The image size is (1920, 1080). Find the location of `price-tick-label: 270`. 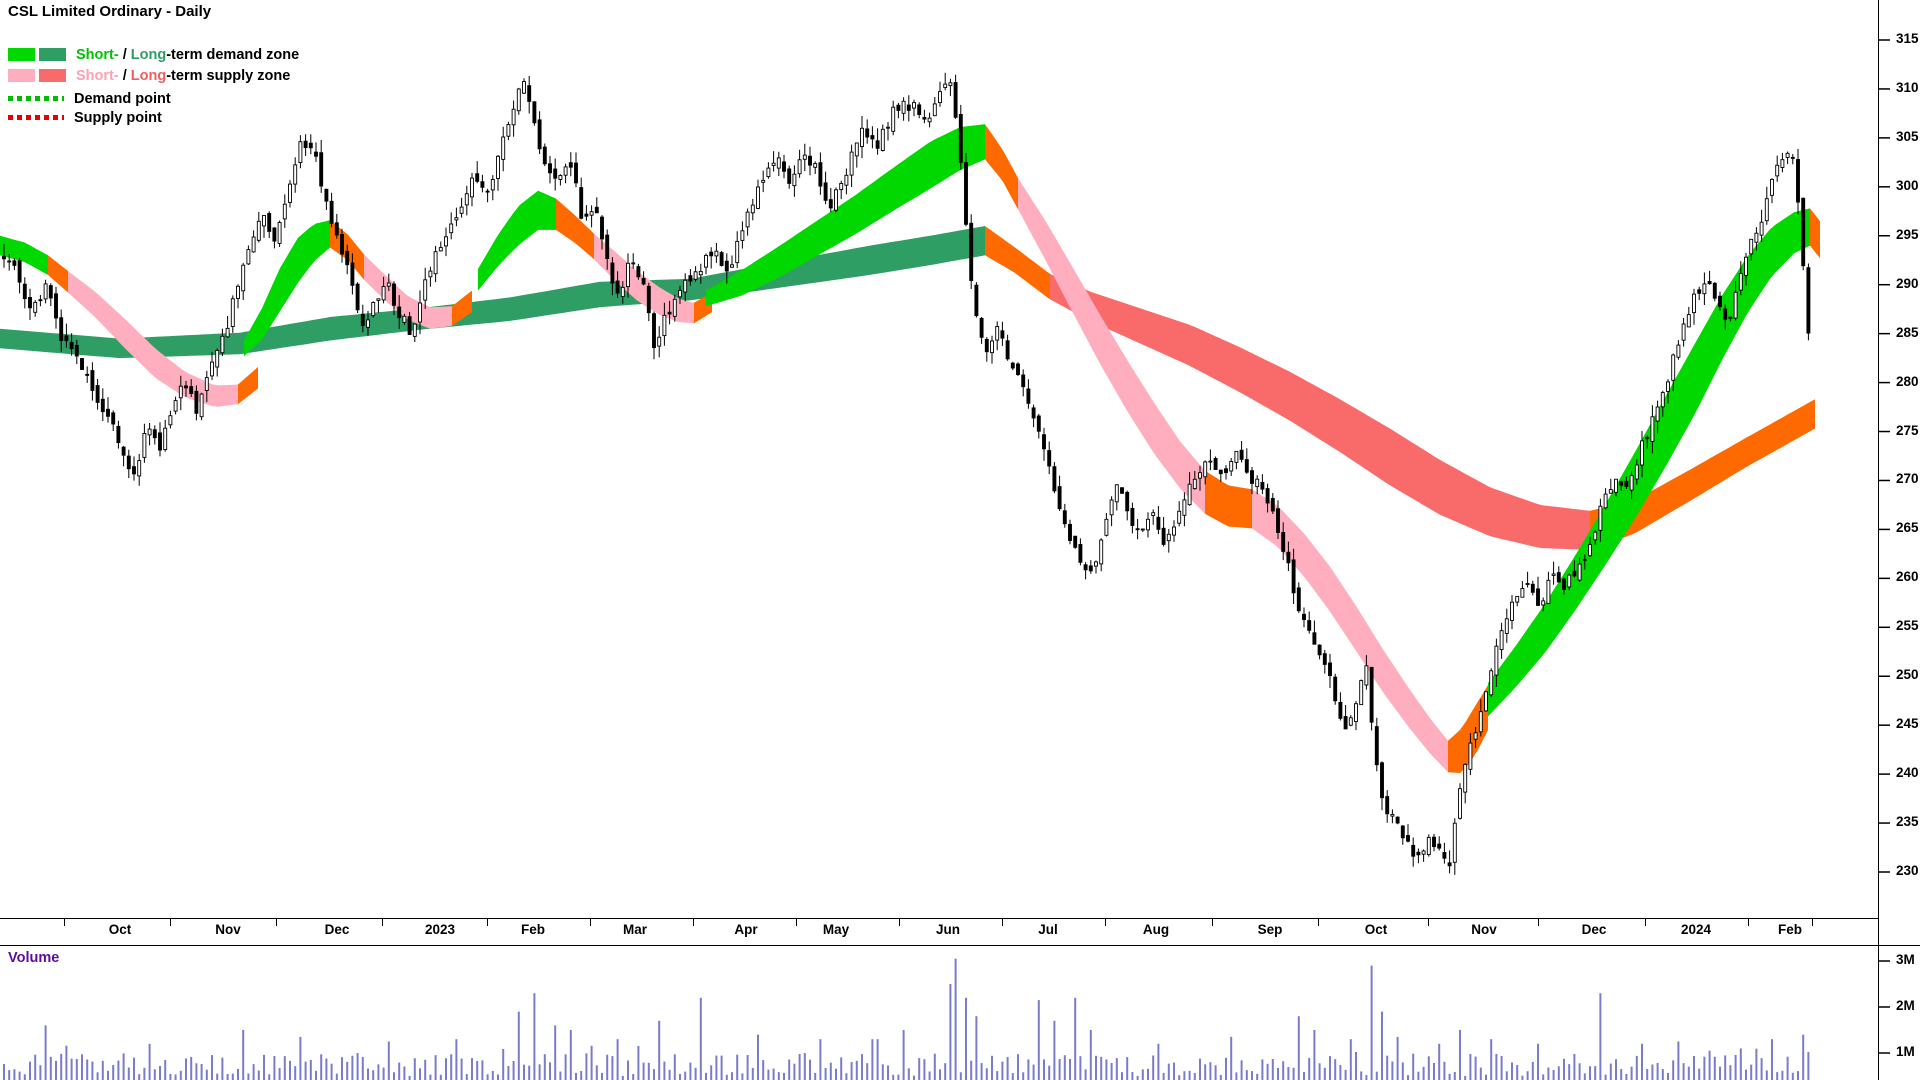

price-tick-label: 270 is located at coordinates (1907, 479).